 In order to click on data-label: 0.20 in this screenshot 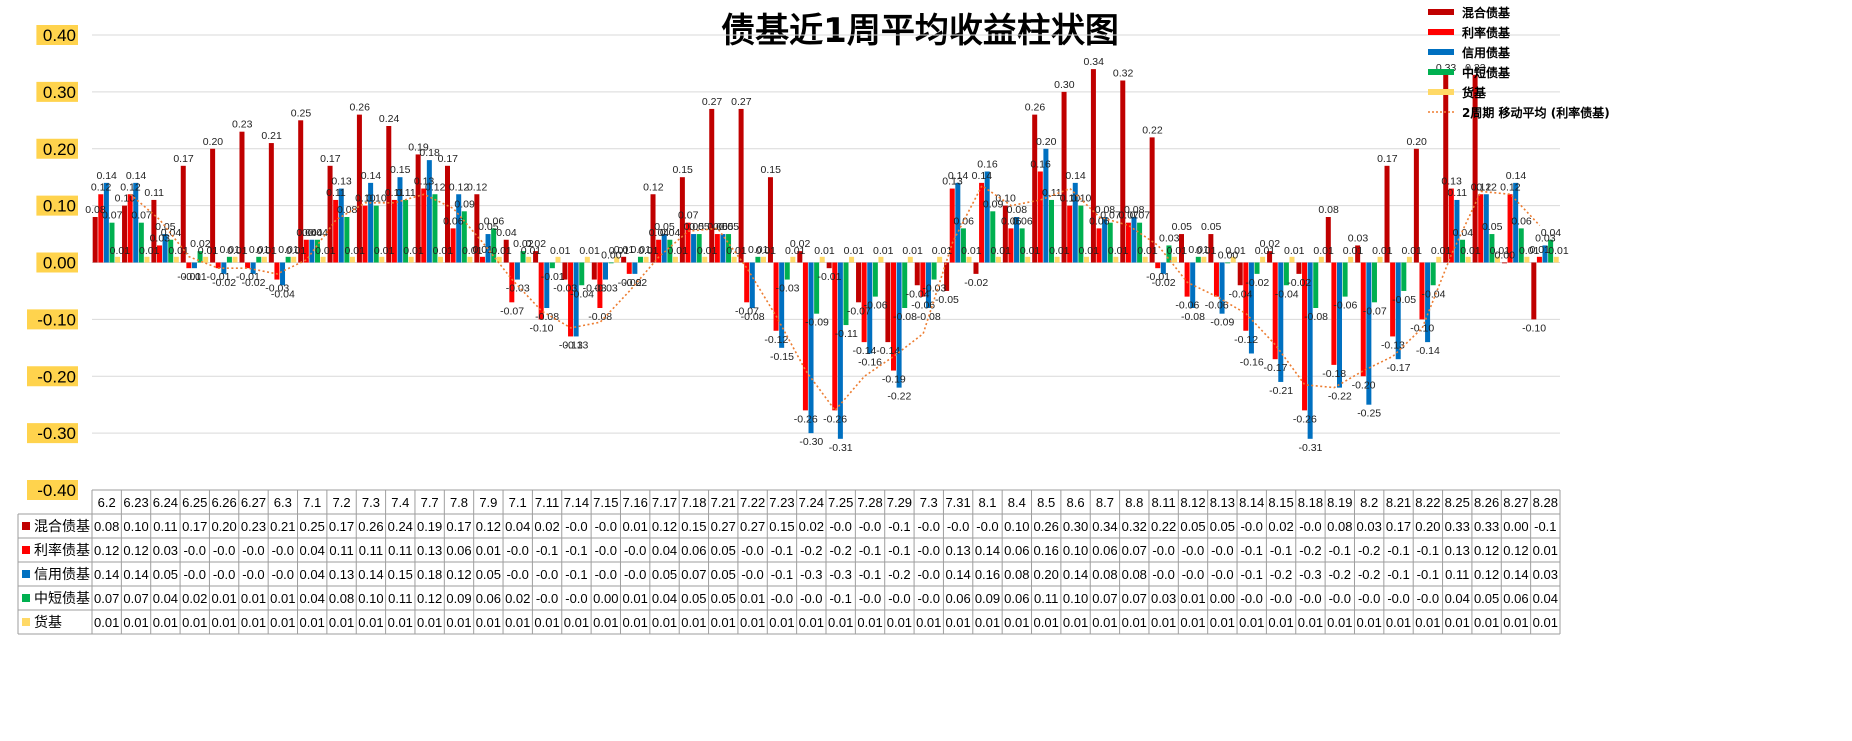, I will do `click(1046, 142)`.